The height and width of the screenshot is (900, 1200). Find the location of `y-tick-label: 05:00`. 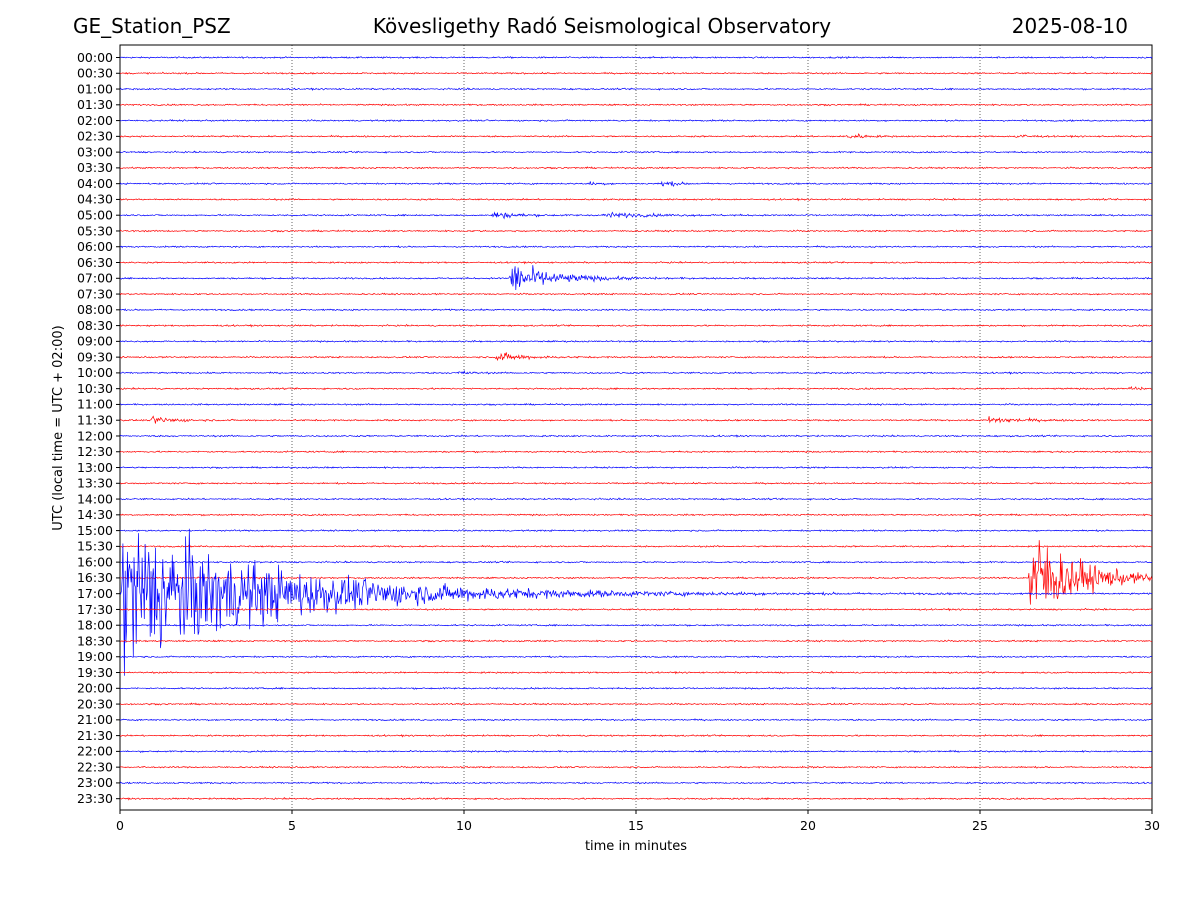

y-tick-label: 05:00 is located at coordinates (95, 215).